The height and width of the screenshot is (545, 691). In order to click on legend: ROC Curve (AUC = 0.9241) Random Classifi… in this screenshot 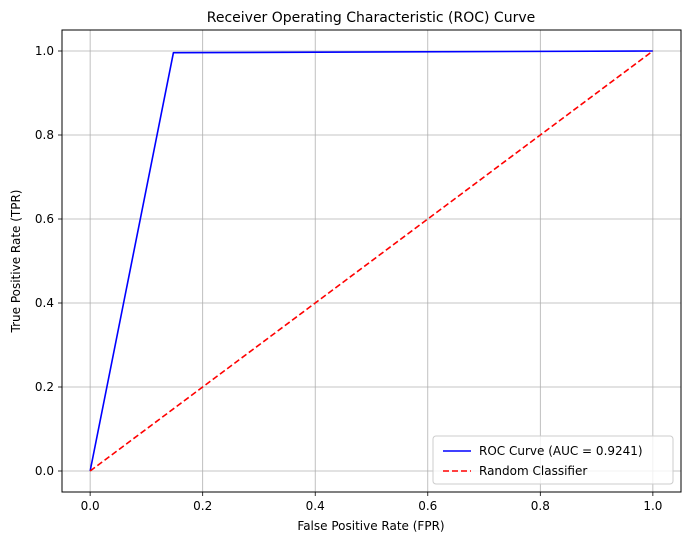, I will do `click(553, 460)`.